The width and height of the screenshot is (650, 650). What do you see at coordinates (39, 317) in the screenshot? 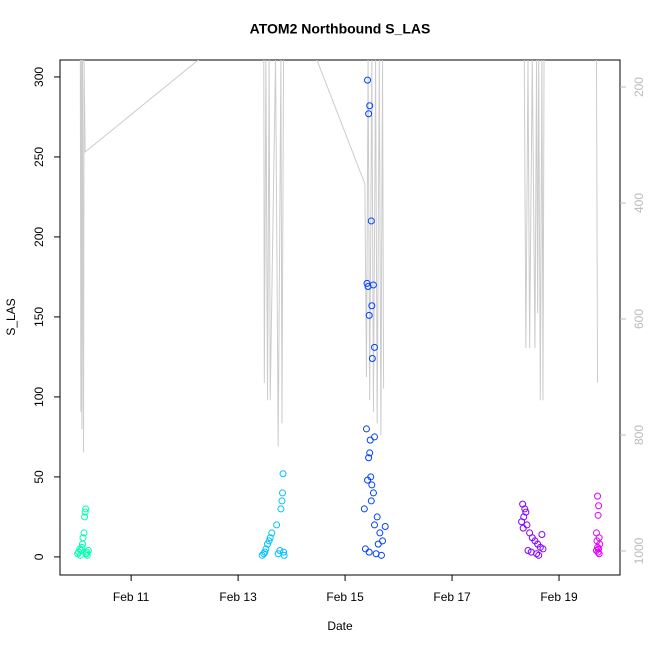
I see `y-tick-label: 150` at bounding box center [39, 317].